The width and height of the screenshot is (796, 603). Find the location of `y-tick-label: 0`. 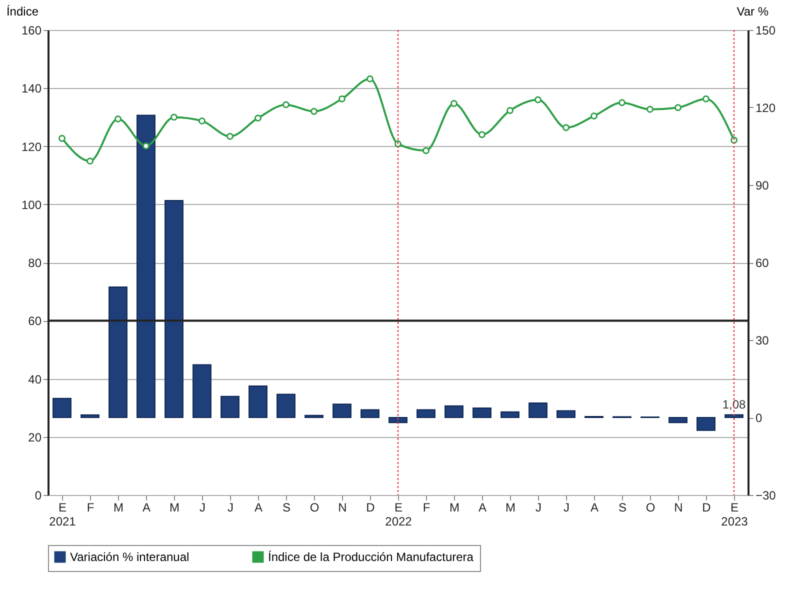

y-tick-label: 0 is located at coordinates (38, 495).